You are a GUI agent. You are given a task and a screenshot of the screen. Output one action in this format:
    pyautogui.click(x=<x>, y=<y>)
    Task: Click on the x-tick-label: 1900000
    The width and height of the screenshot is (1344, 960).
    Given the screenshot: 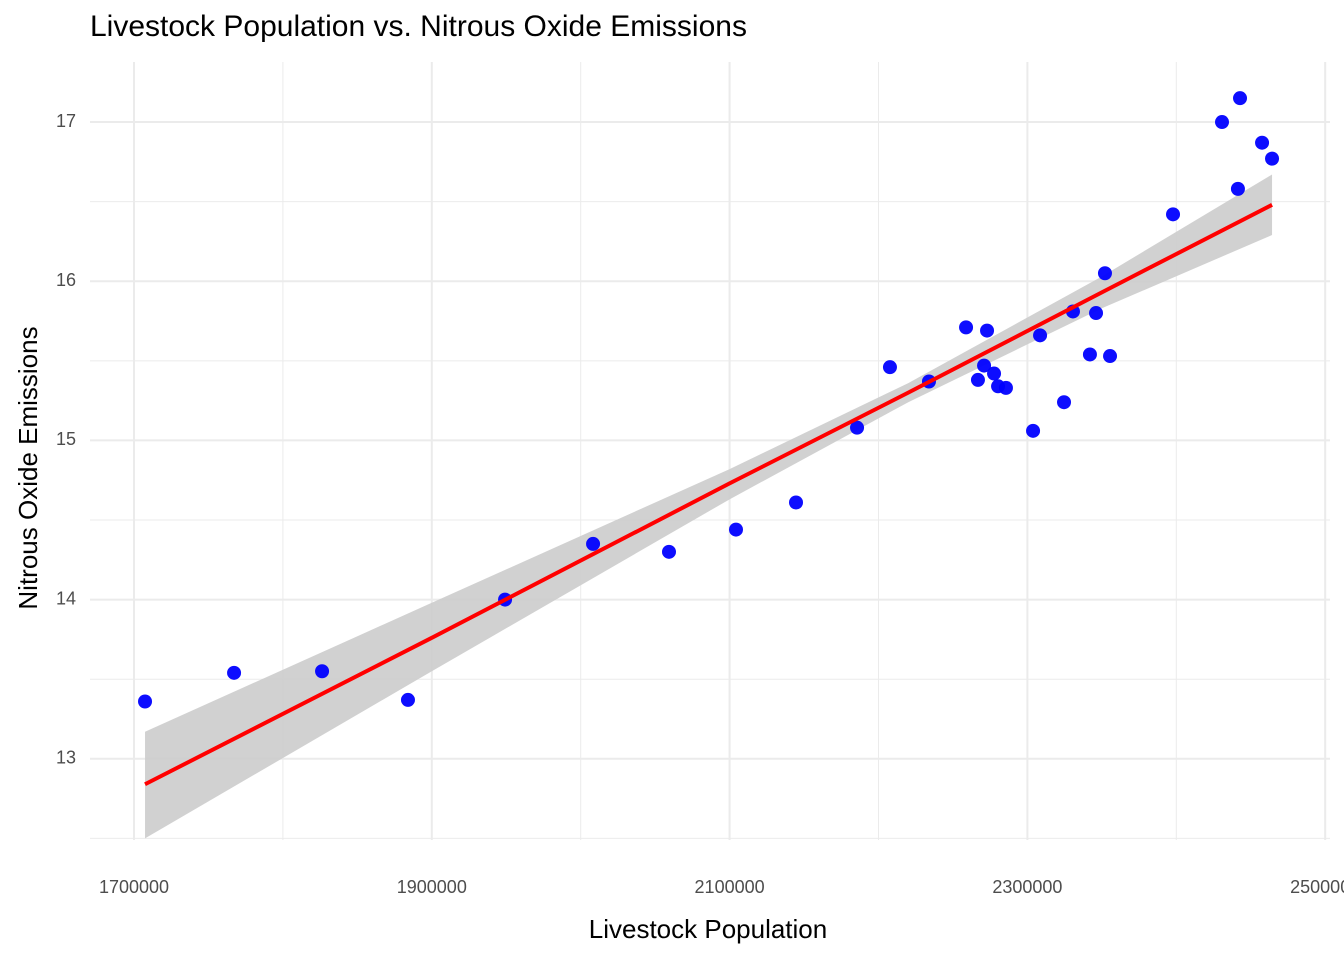 What is the action you would take?
    pyautogui.click(x=432, y=887)
    